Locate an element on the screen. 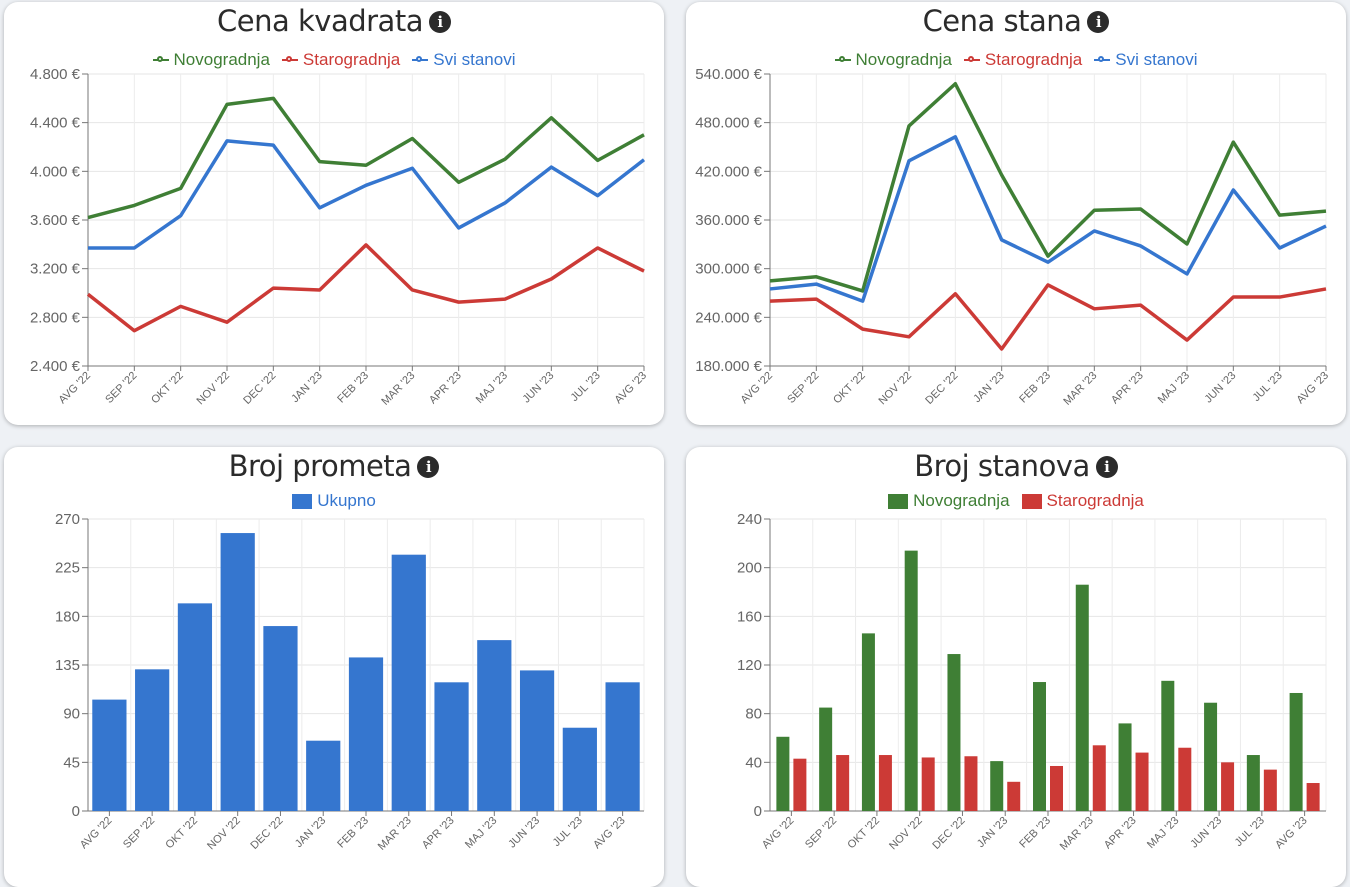 This screenshot has width=1350, height=887. y-tick-label: 3.200 € is located at coordinates (55, 269).